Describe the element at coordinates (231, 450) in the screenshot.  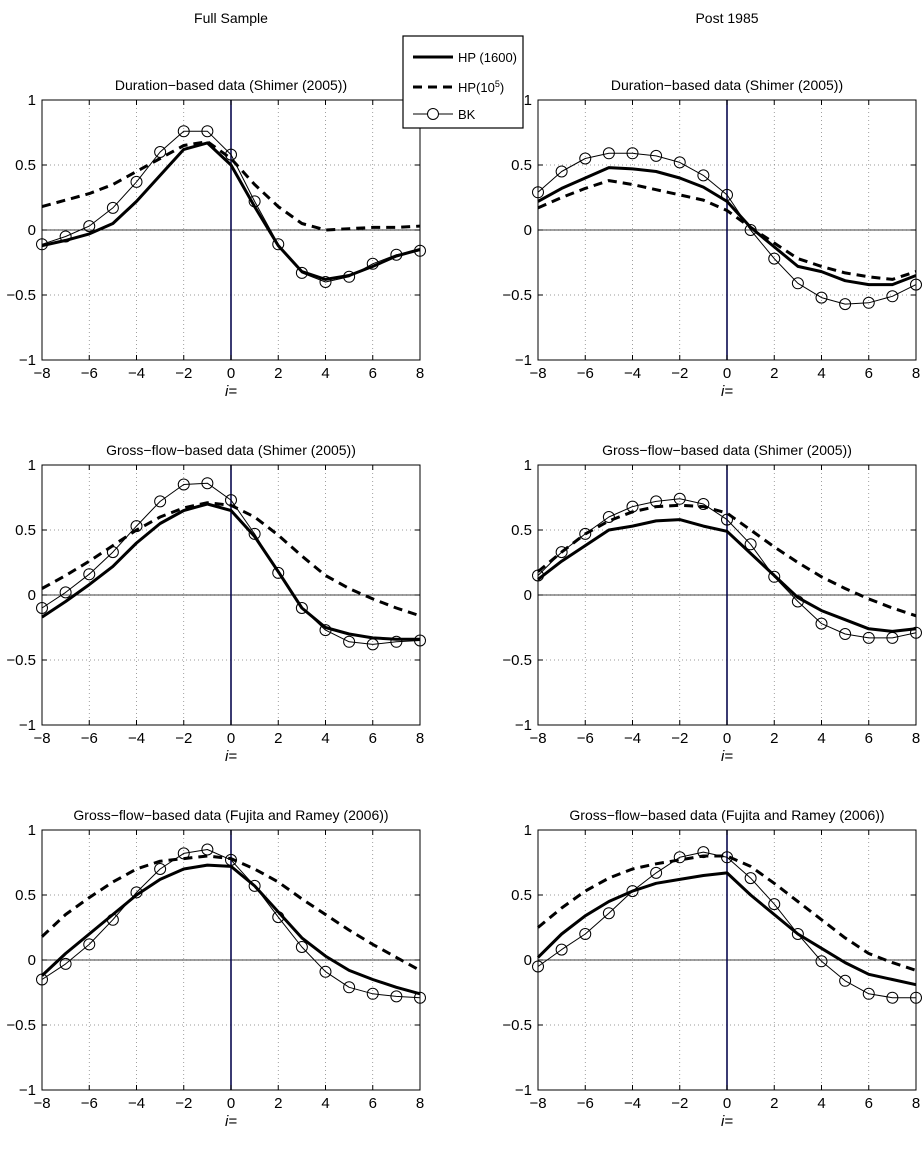
I see `chart-title: Gross−flow−based data (Shimer (2005))` at that location.